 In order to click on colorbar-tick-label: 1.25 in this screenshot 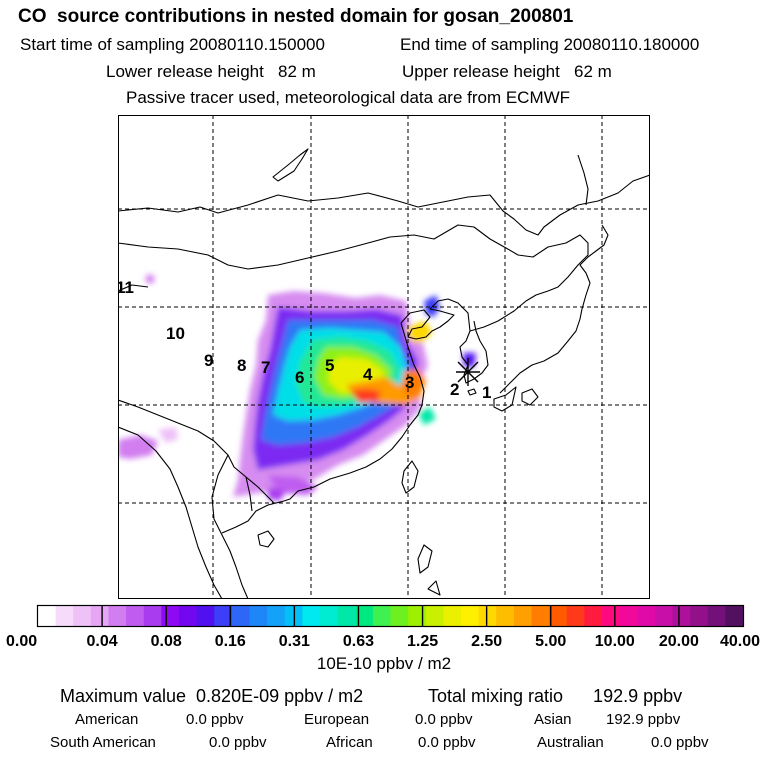, I will do `click(422, 641)`.